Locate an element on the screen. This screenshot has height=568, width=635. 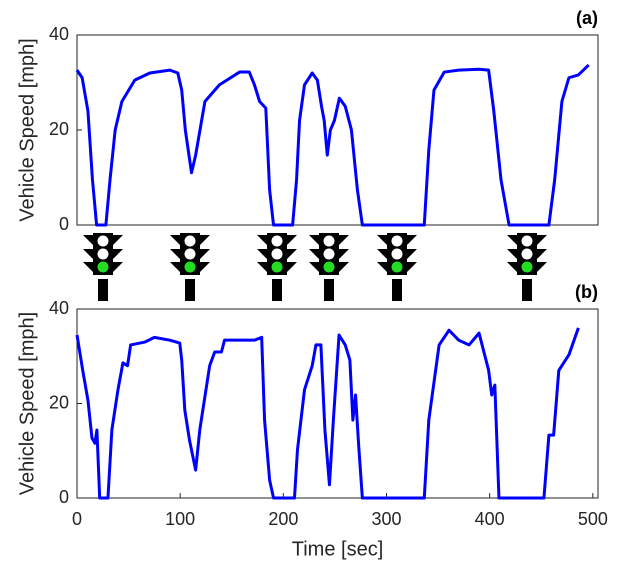
x-axis-label: Time [sec] is located at coordinates (338, 549).